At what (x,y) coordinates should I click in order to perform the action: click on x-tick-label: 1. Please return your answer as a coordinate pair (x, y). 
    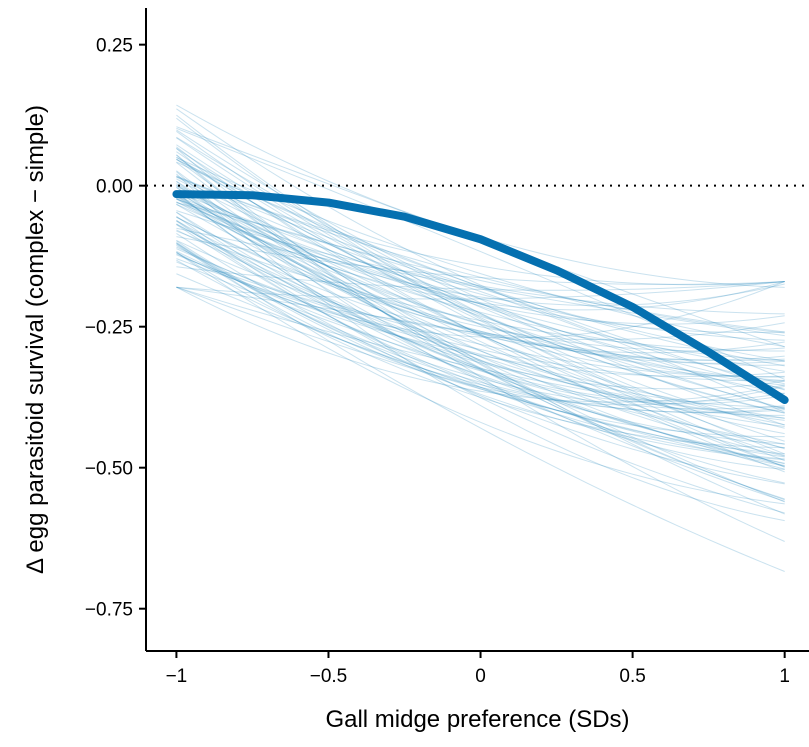
    Looking at the image, I should click on (784, 676).